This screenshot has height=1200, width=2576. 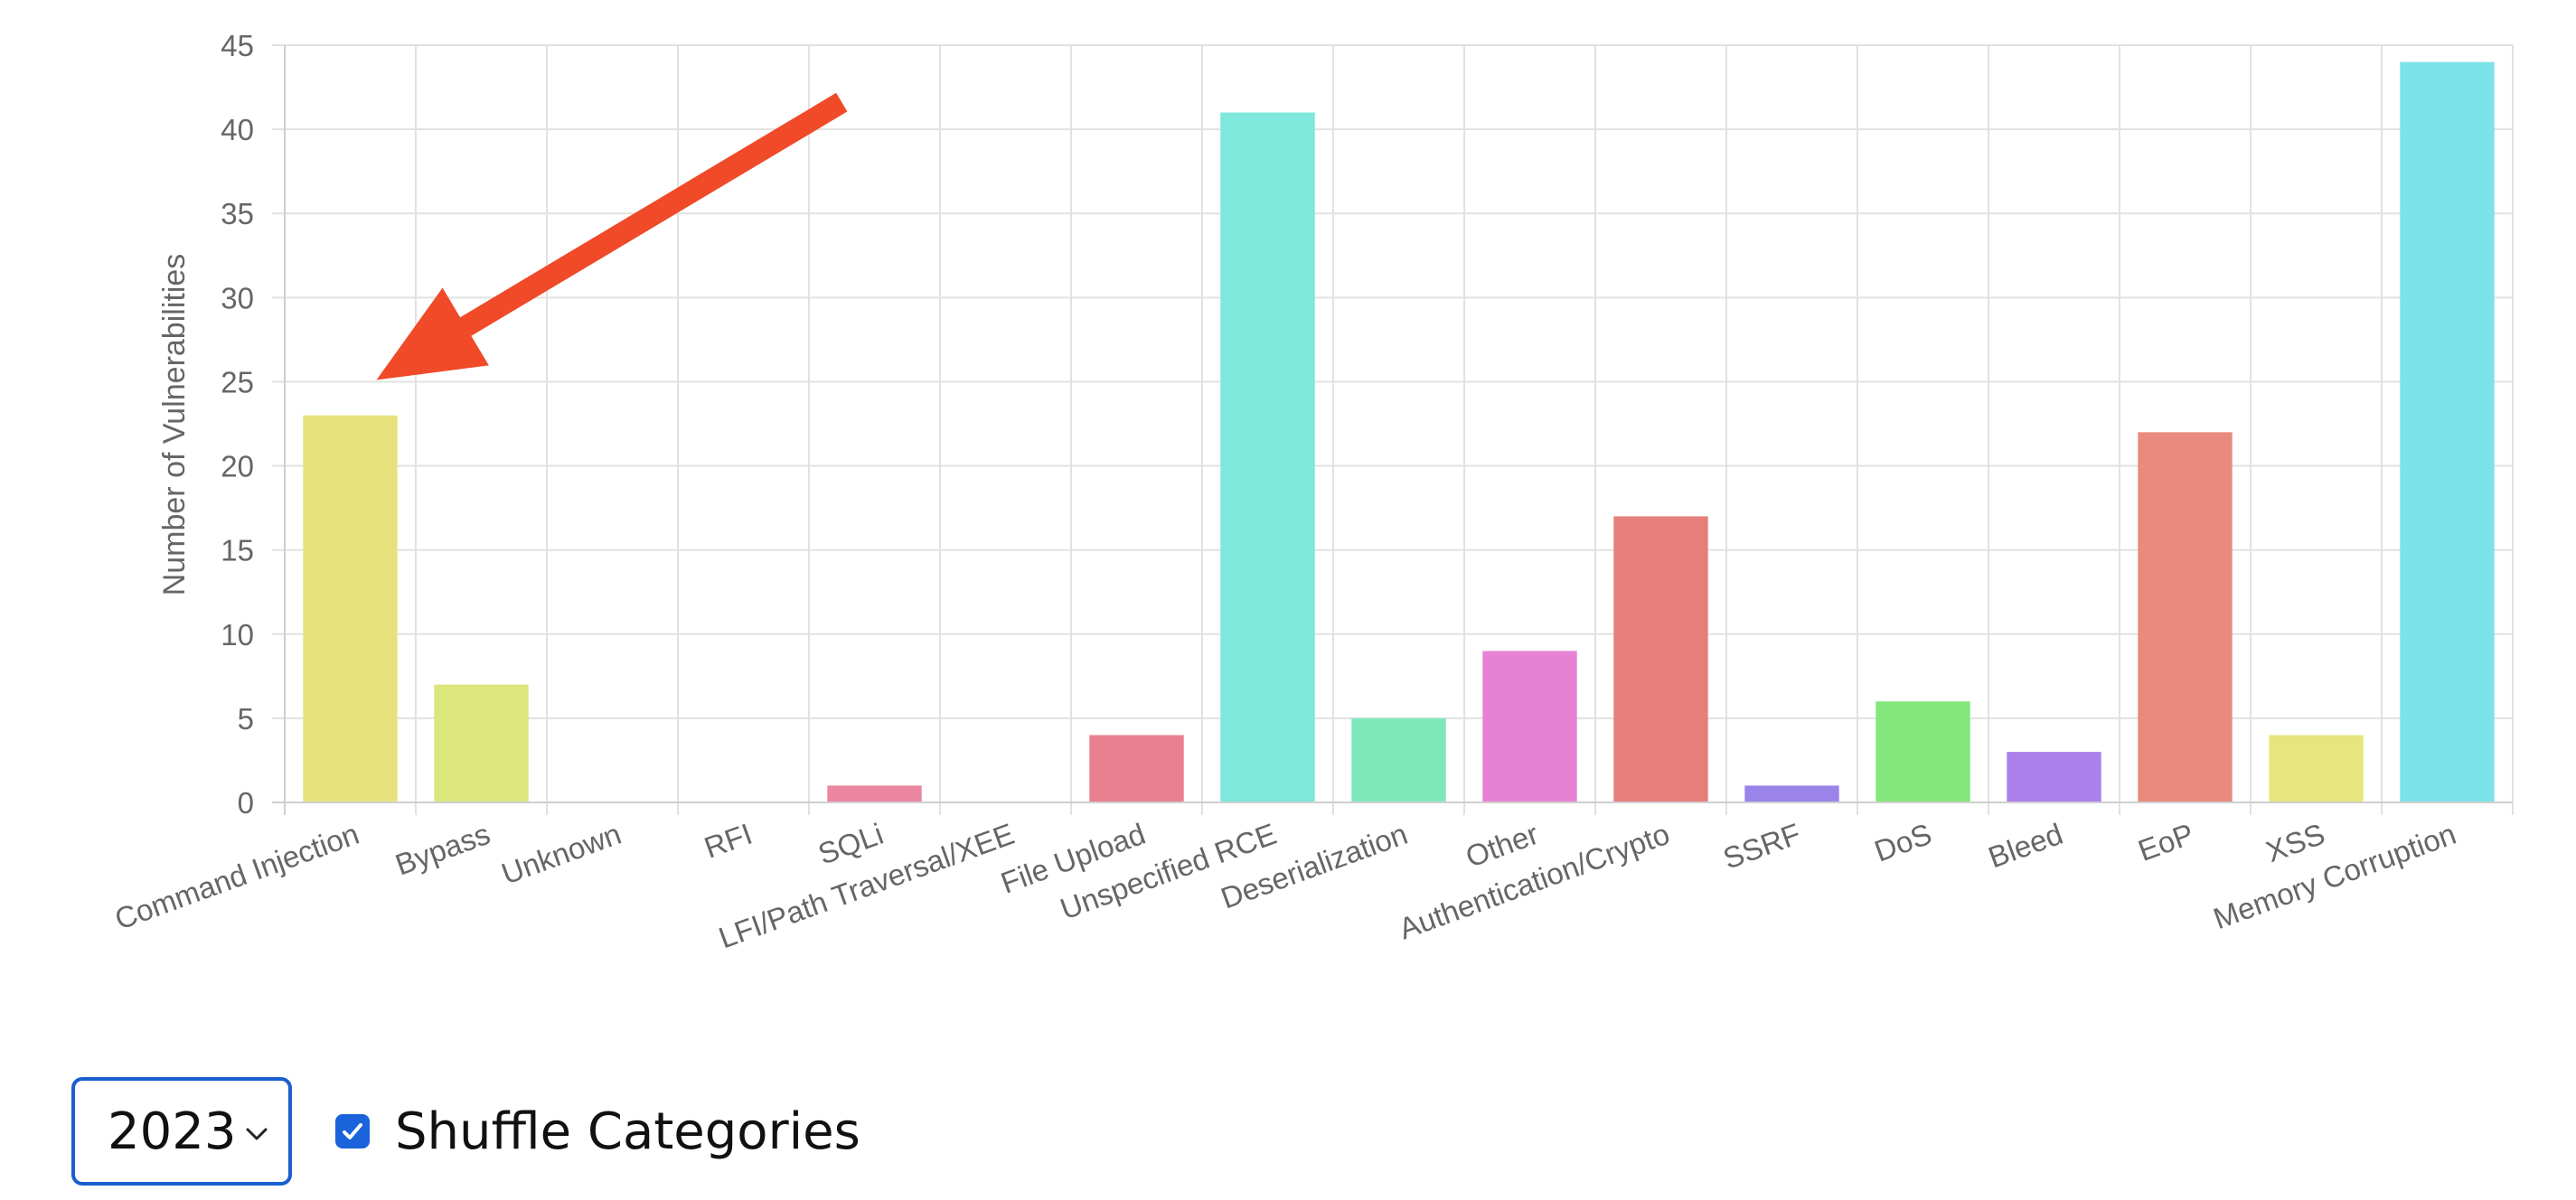 I want to click on y-tick-label: 5, so click(x=246, y=719).